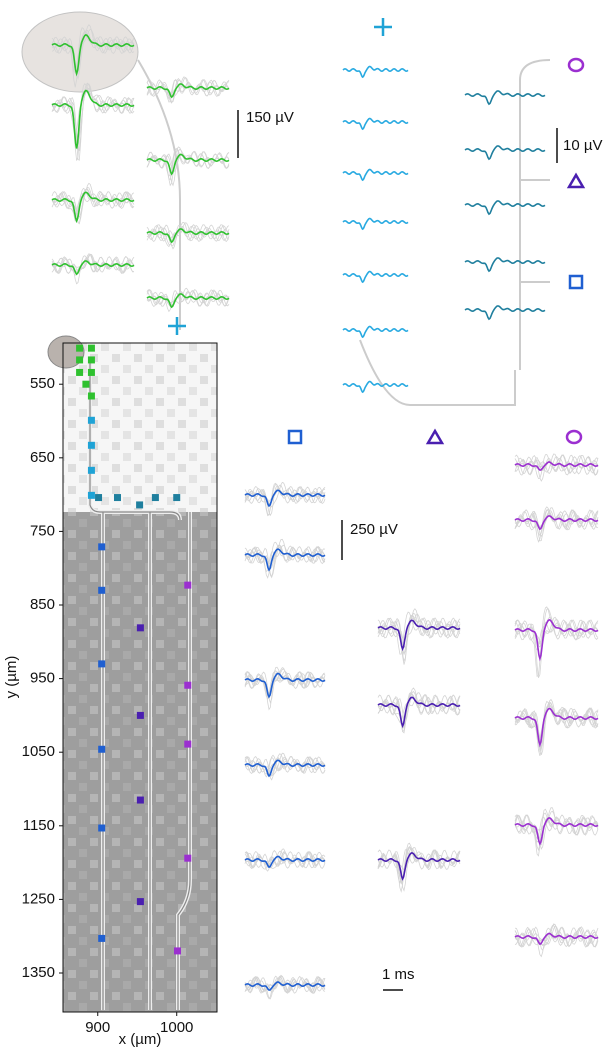 This screenshot has width=616, height=1052. Describe the element at coordinates (42, 530) in the screenshot. I see `y-tick-label: 750` at that location.